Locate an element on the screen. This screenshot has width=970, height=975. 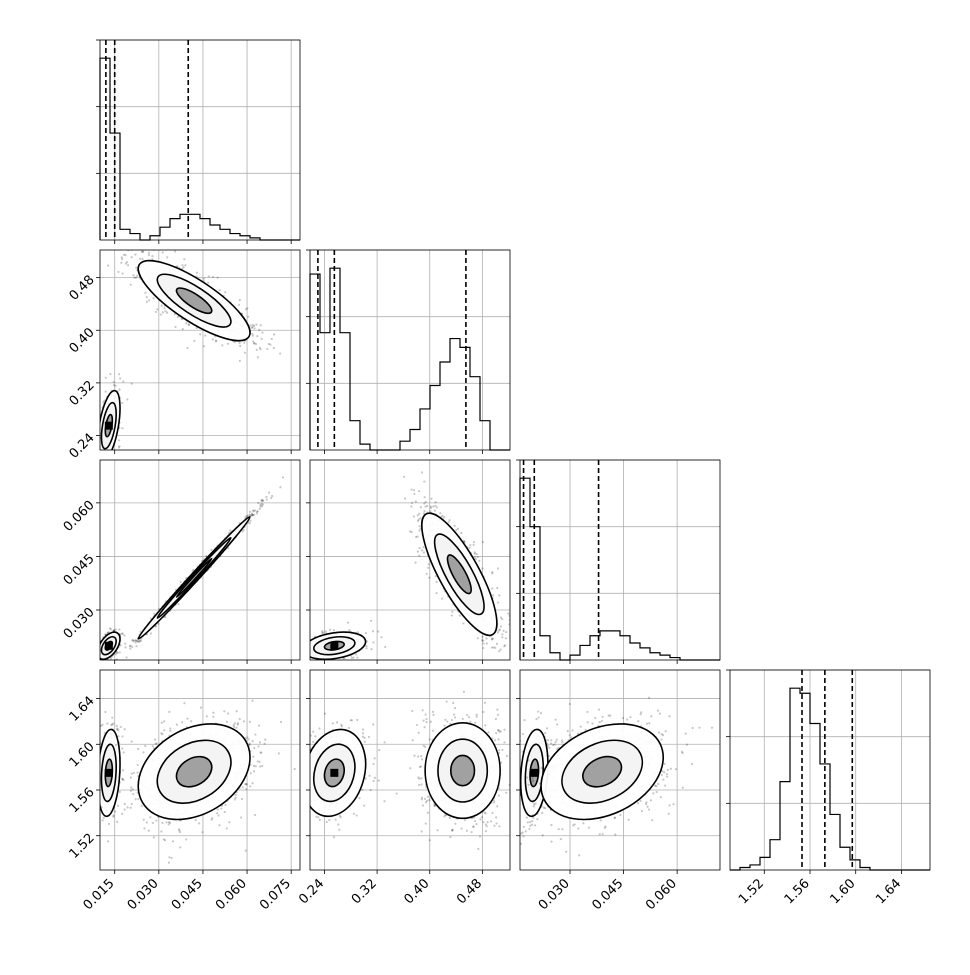
joint-panel-p2-p3 is located at coordinates (399, 564).